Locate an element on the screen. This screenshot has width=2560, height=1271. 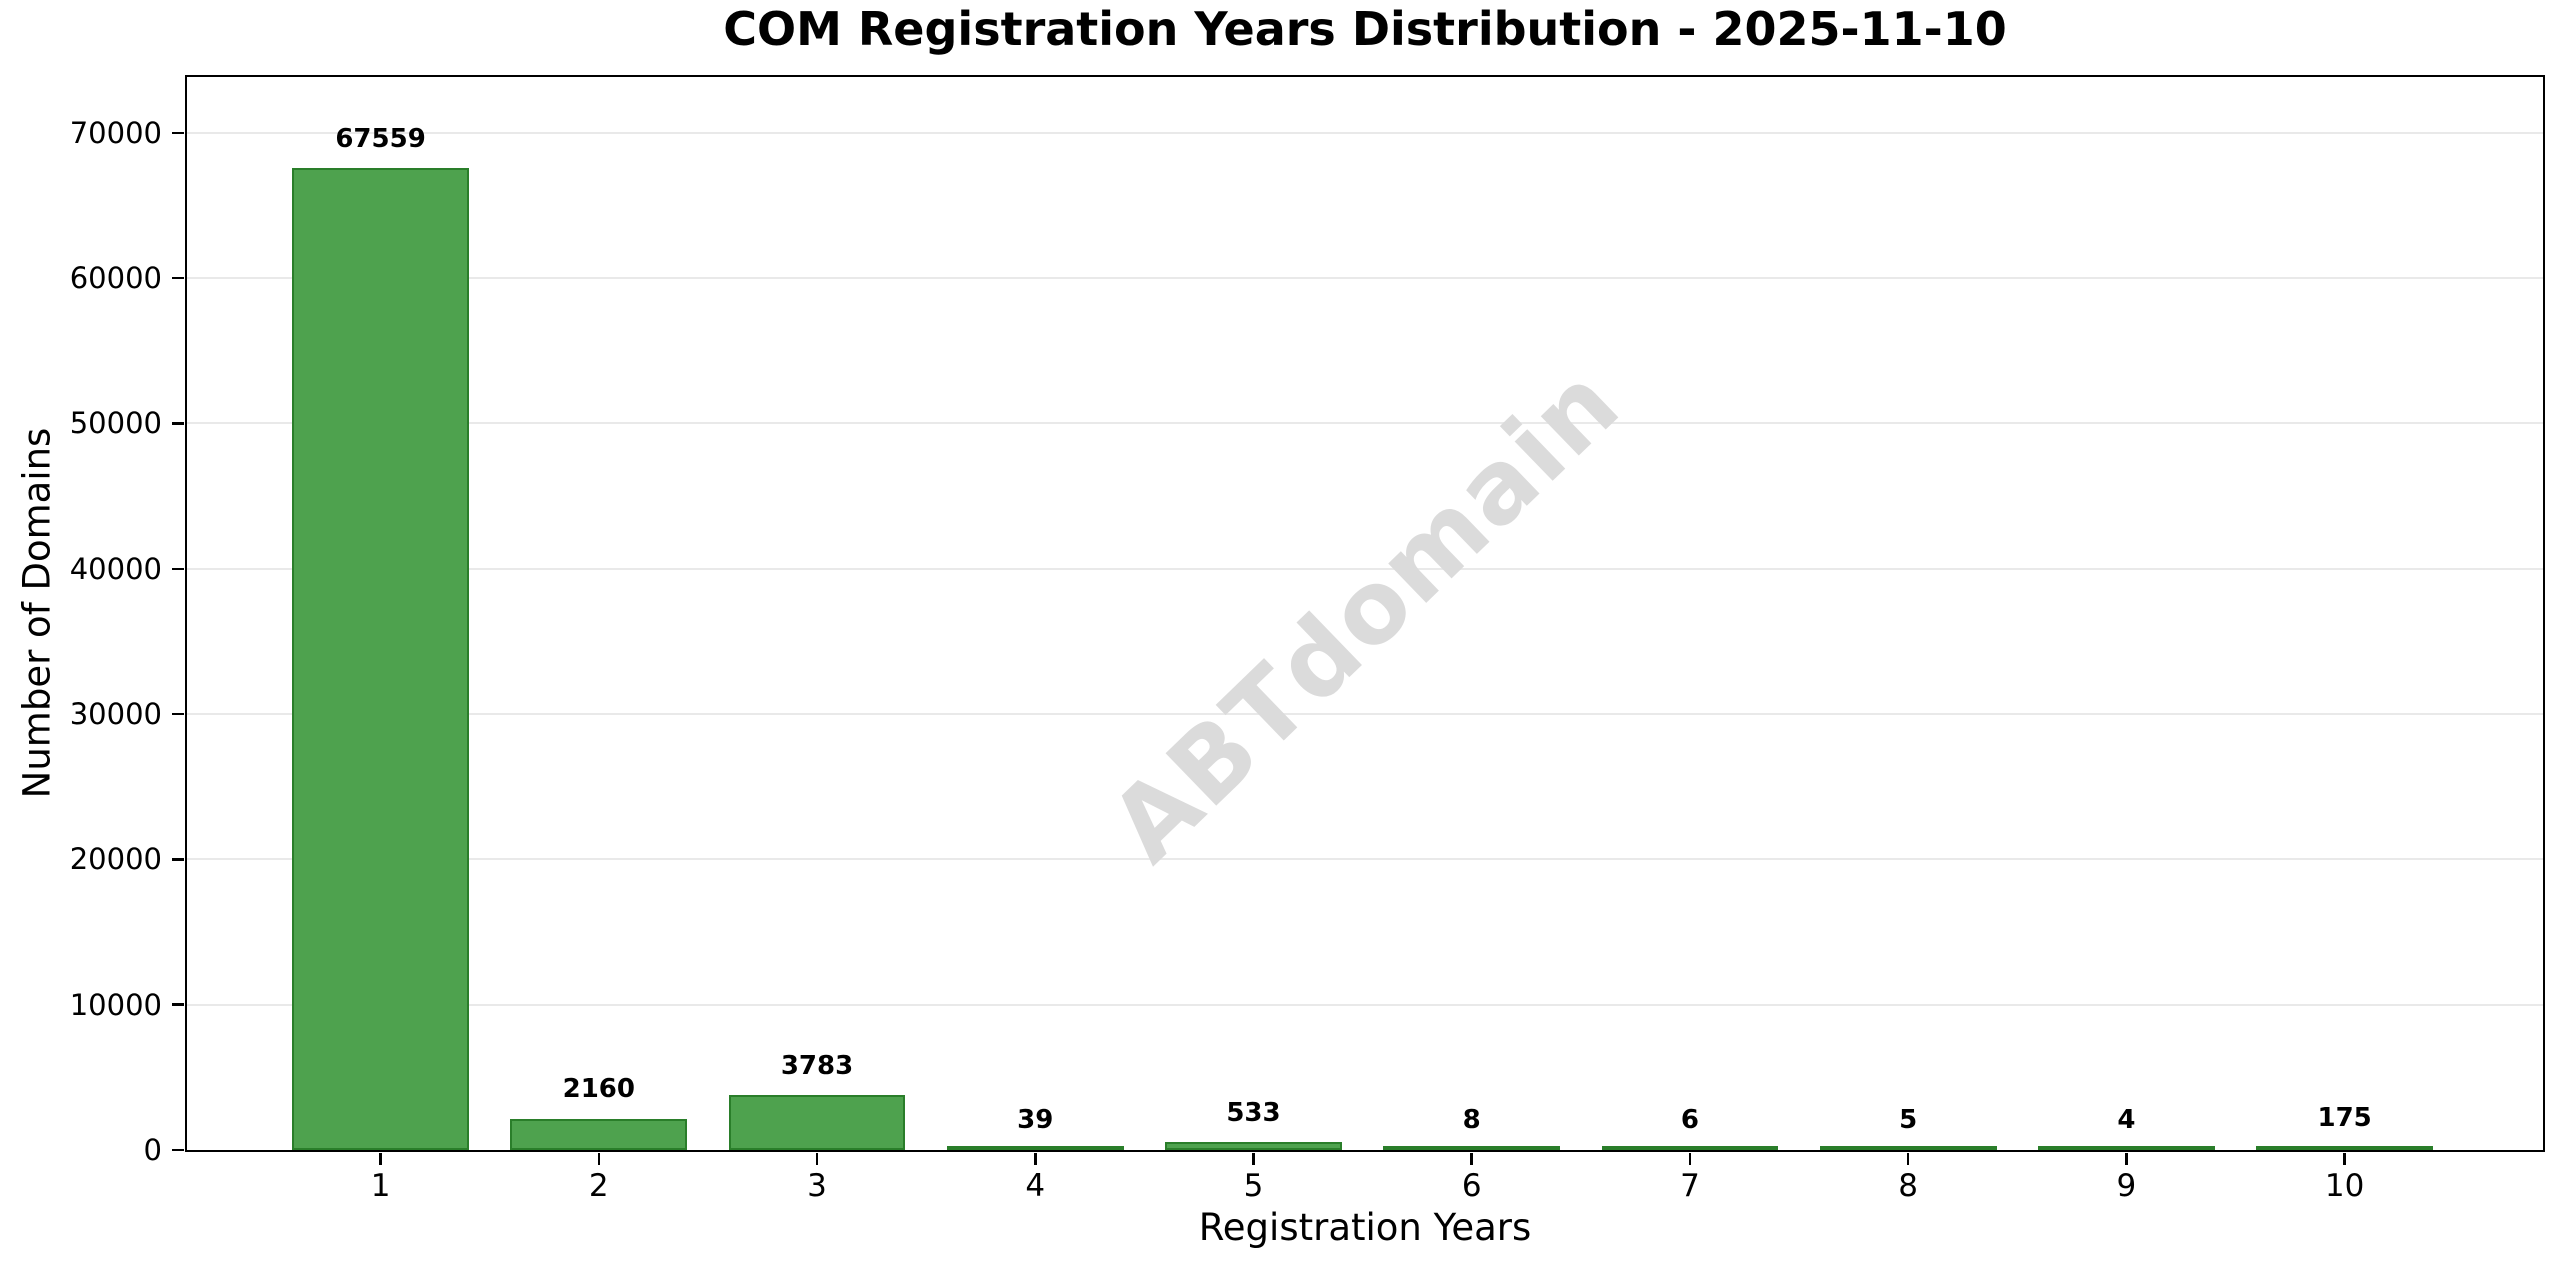
x-tick-label: 1 is located at coordinates (380, 1186).